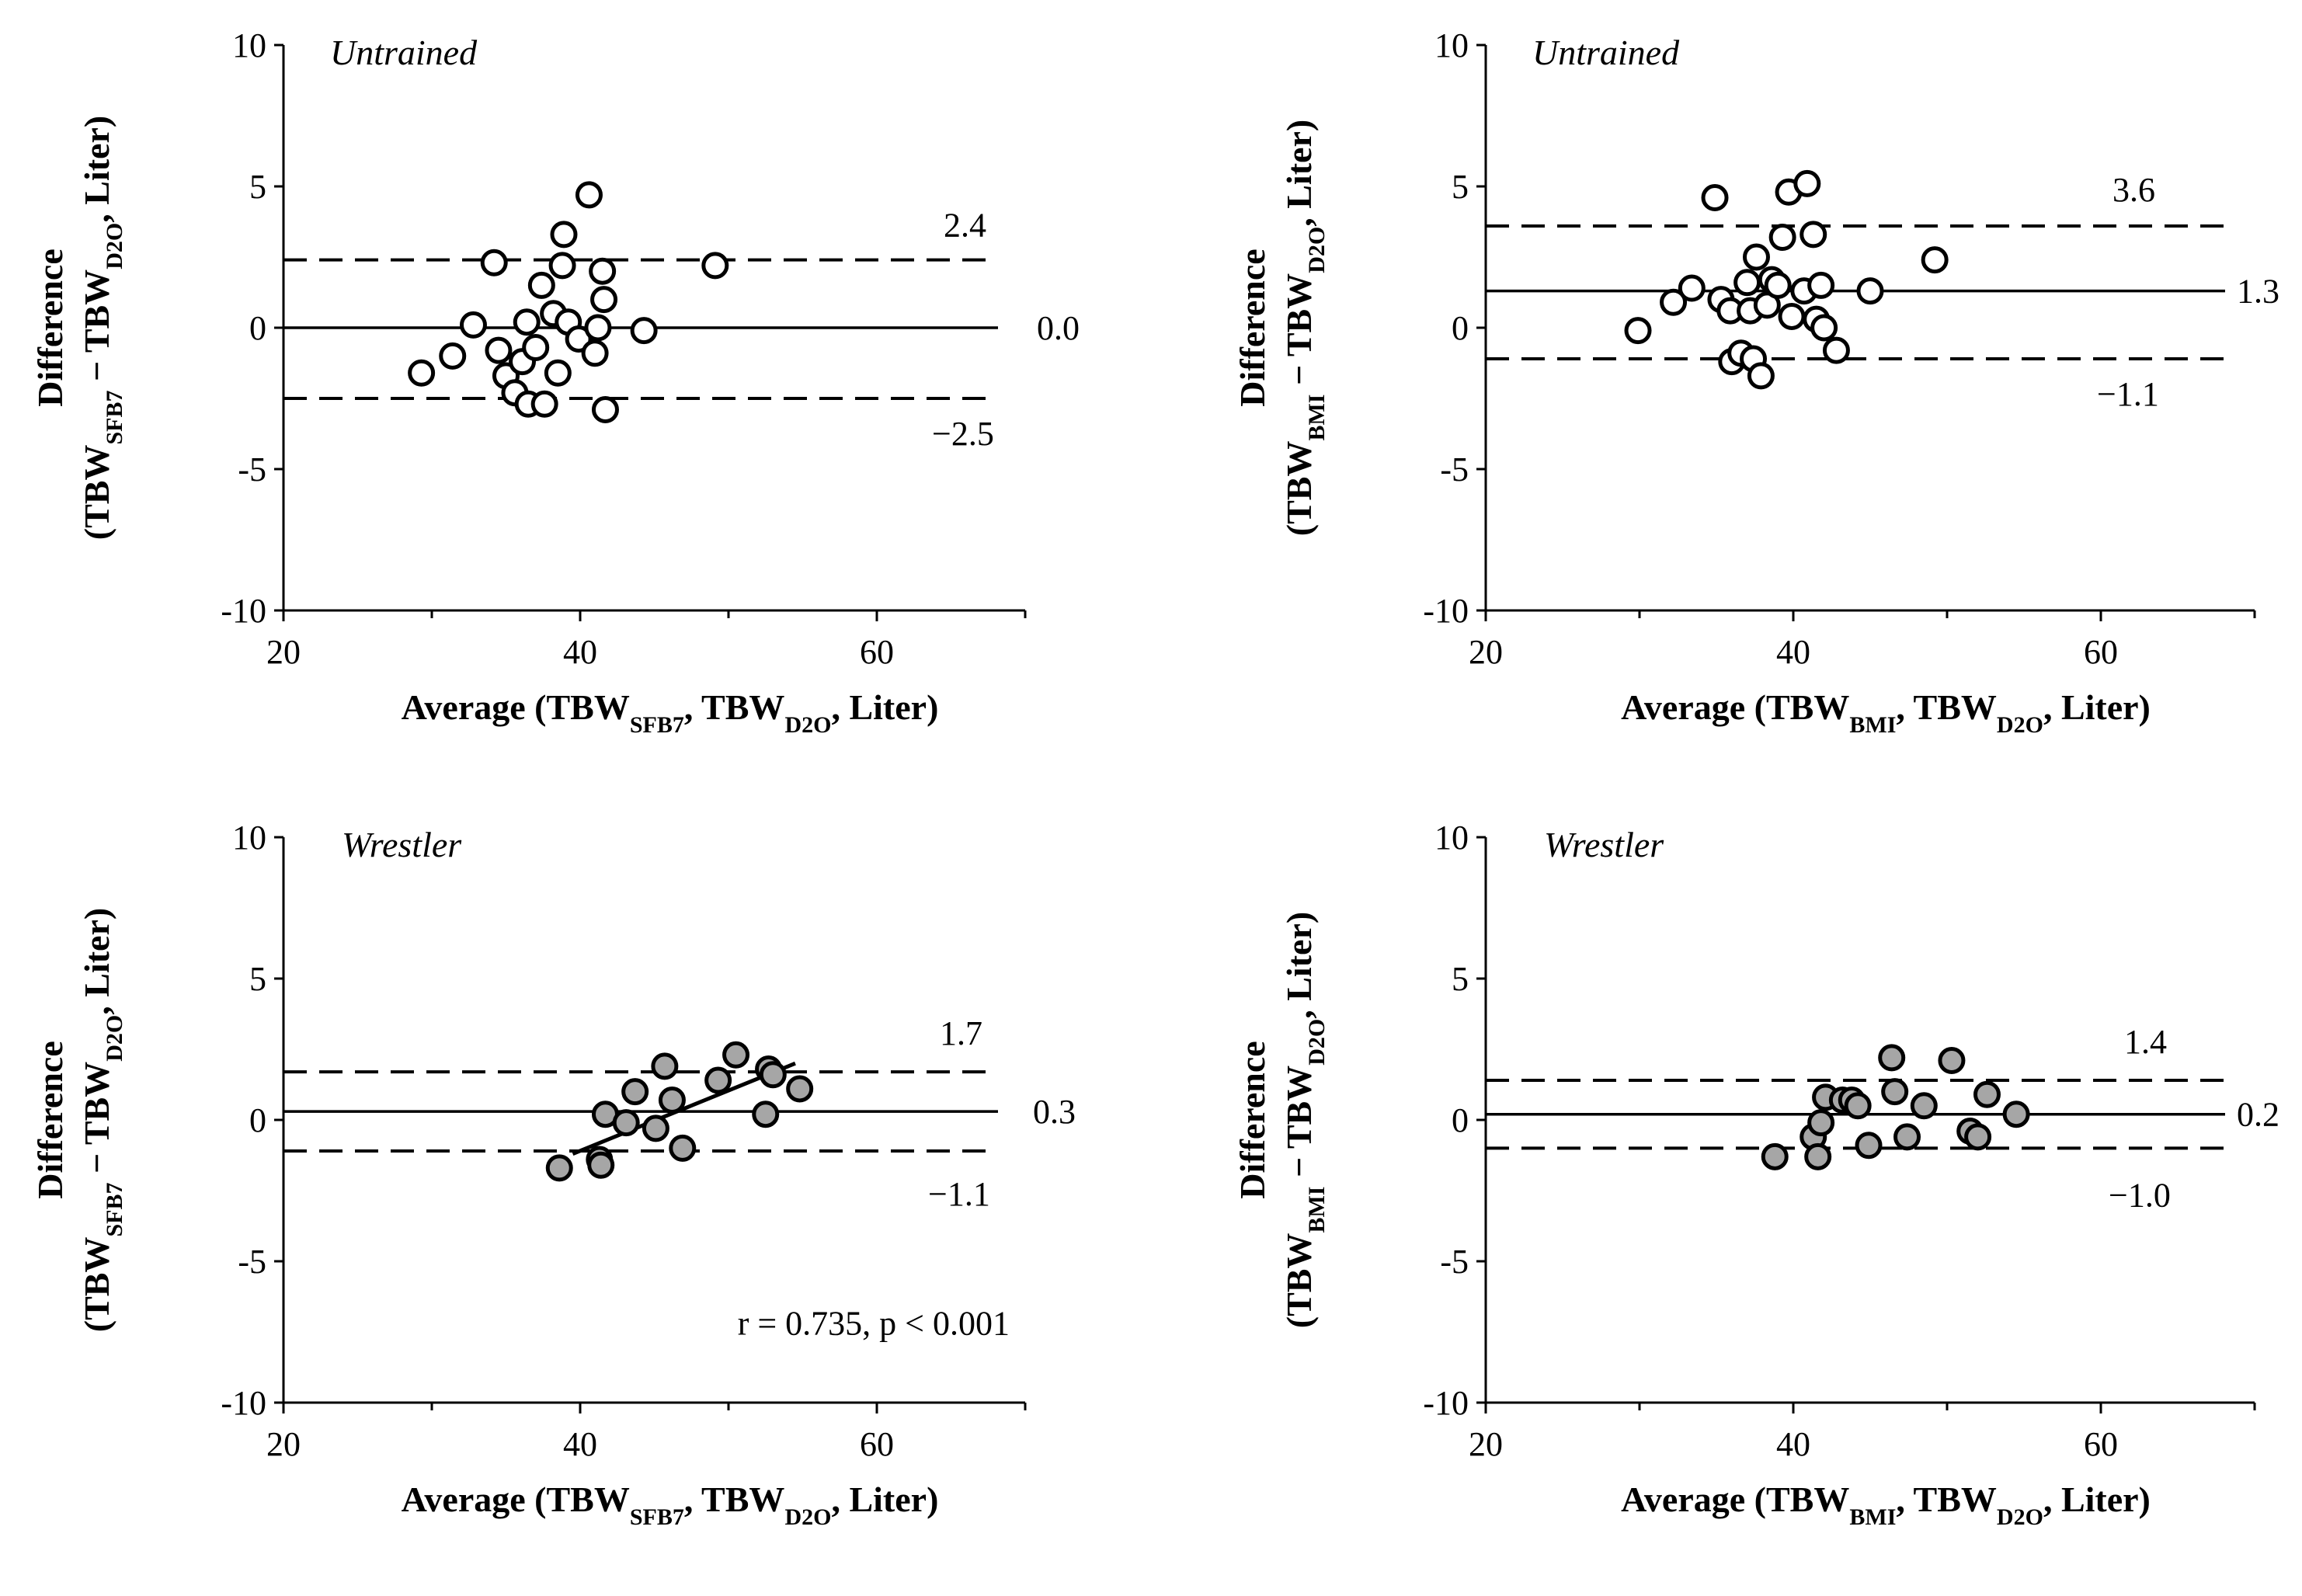  What do you see at coordinates (580, 1444) in the screenshot?
I see `x-tick-label: 40` at bounding box center [580, 1444].